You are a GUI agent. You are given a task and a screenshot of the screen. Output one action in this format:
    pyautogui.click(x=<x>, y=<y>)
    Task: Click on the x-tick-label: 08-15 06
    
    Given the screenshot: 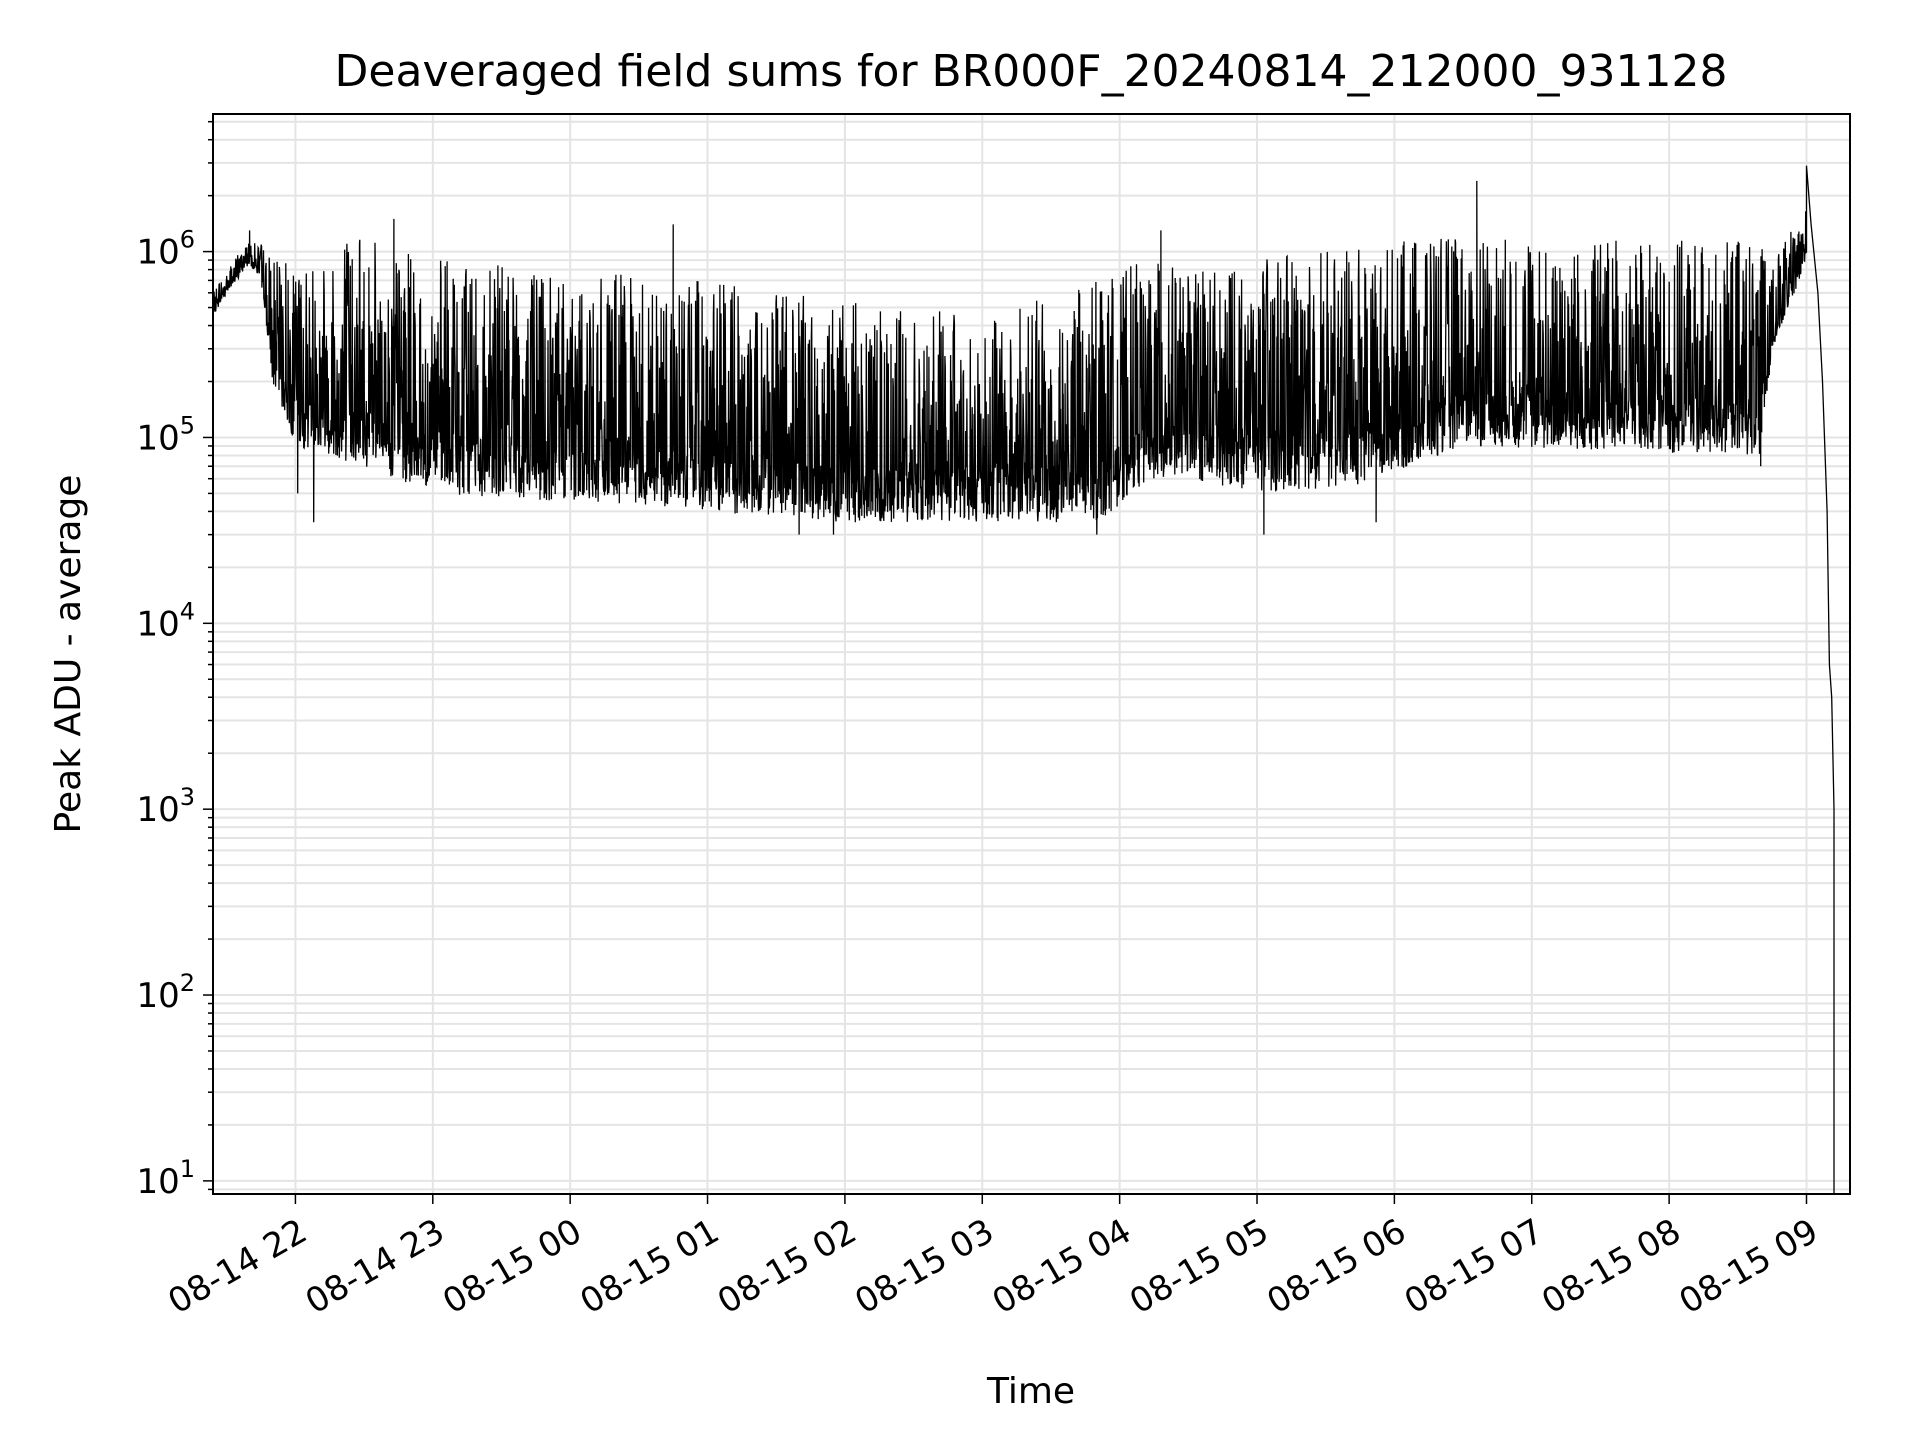 What is the action you would take?
    pyautogui.click(x=1336, y=1266)
    